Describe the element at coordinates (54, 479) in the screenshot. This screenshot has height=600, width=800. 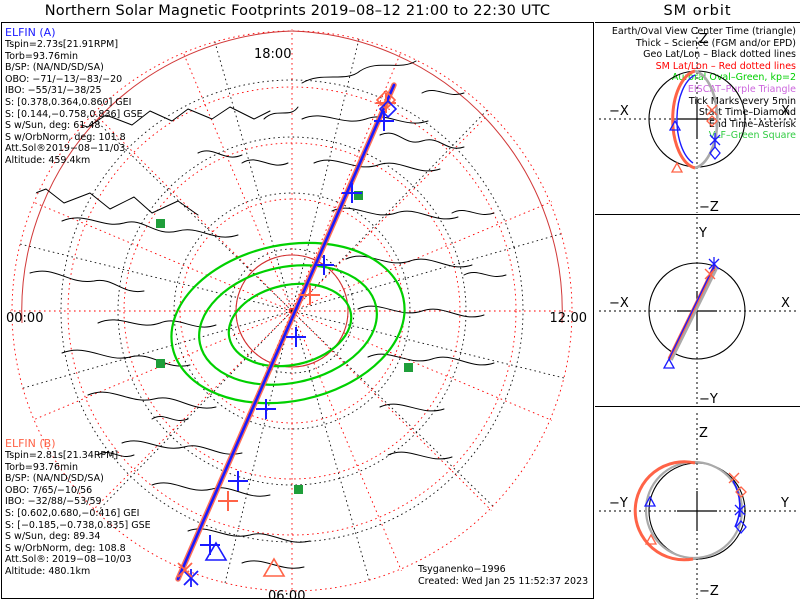
I see `elfin-b-line-bsp: B/SP: (NA/ND/SD/SA)` at that location.